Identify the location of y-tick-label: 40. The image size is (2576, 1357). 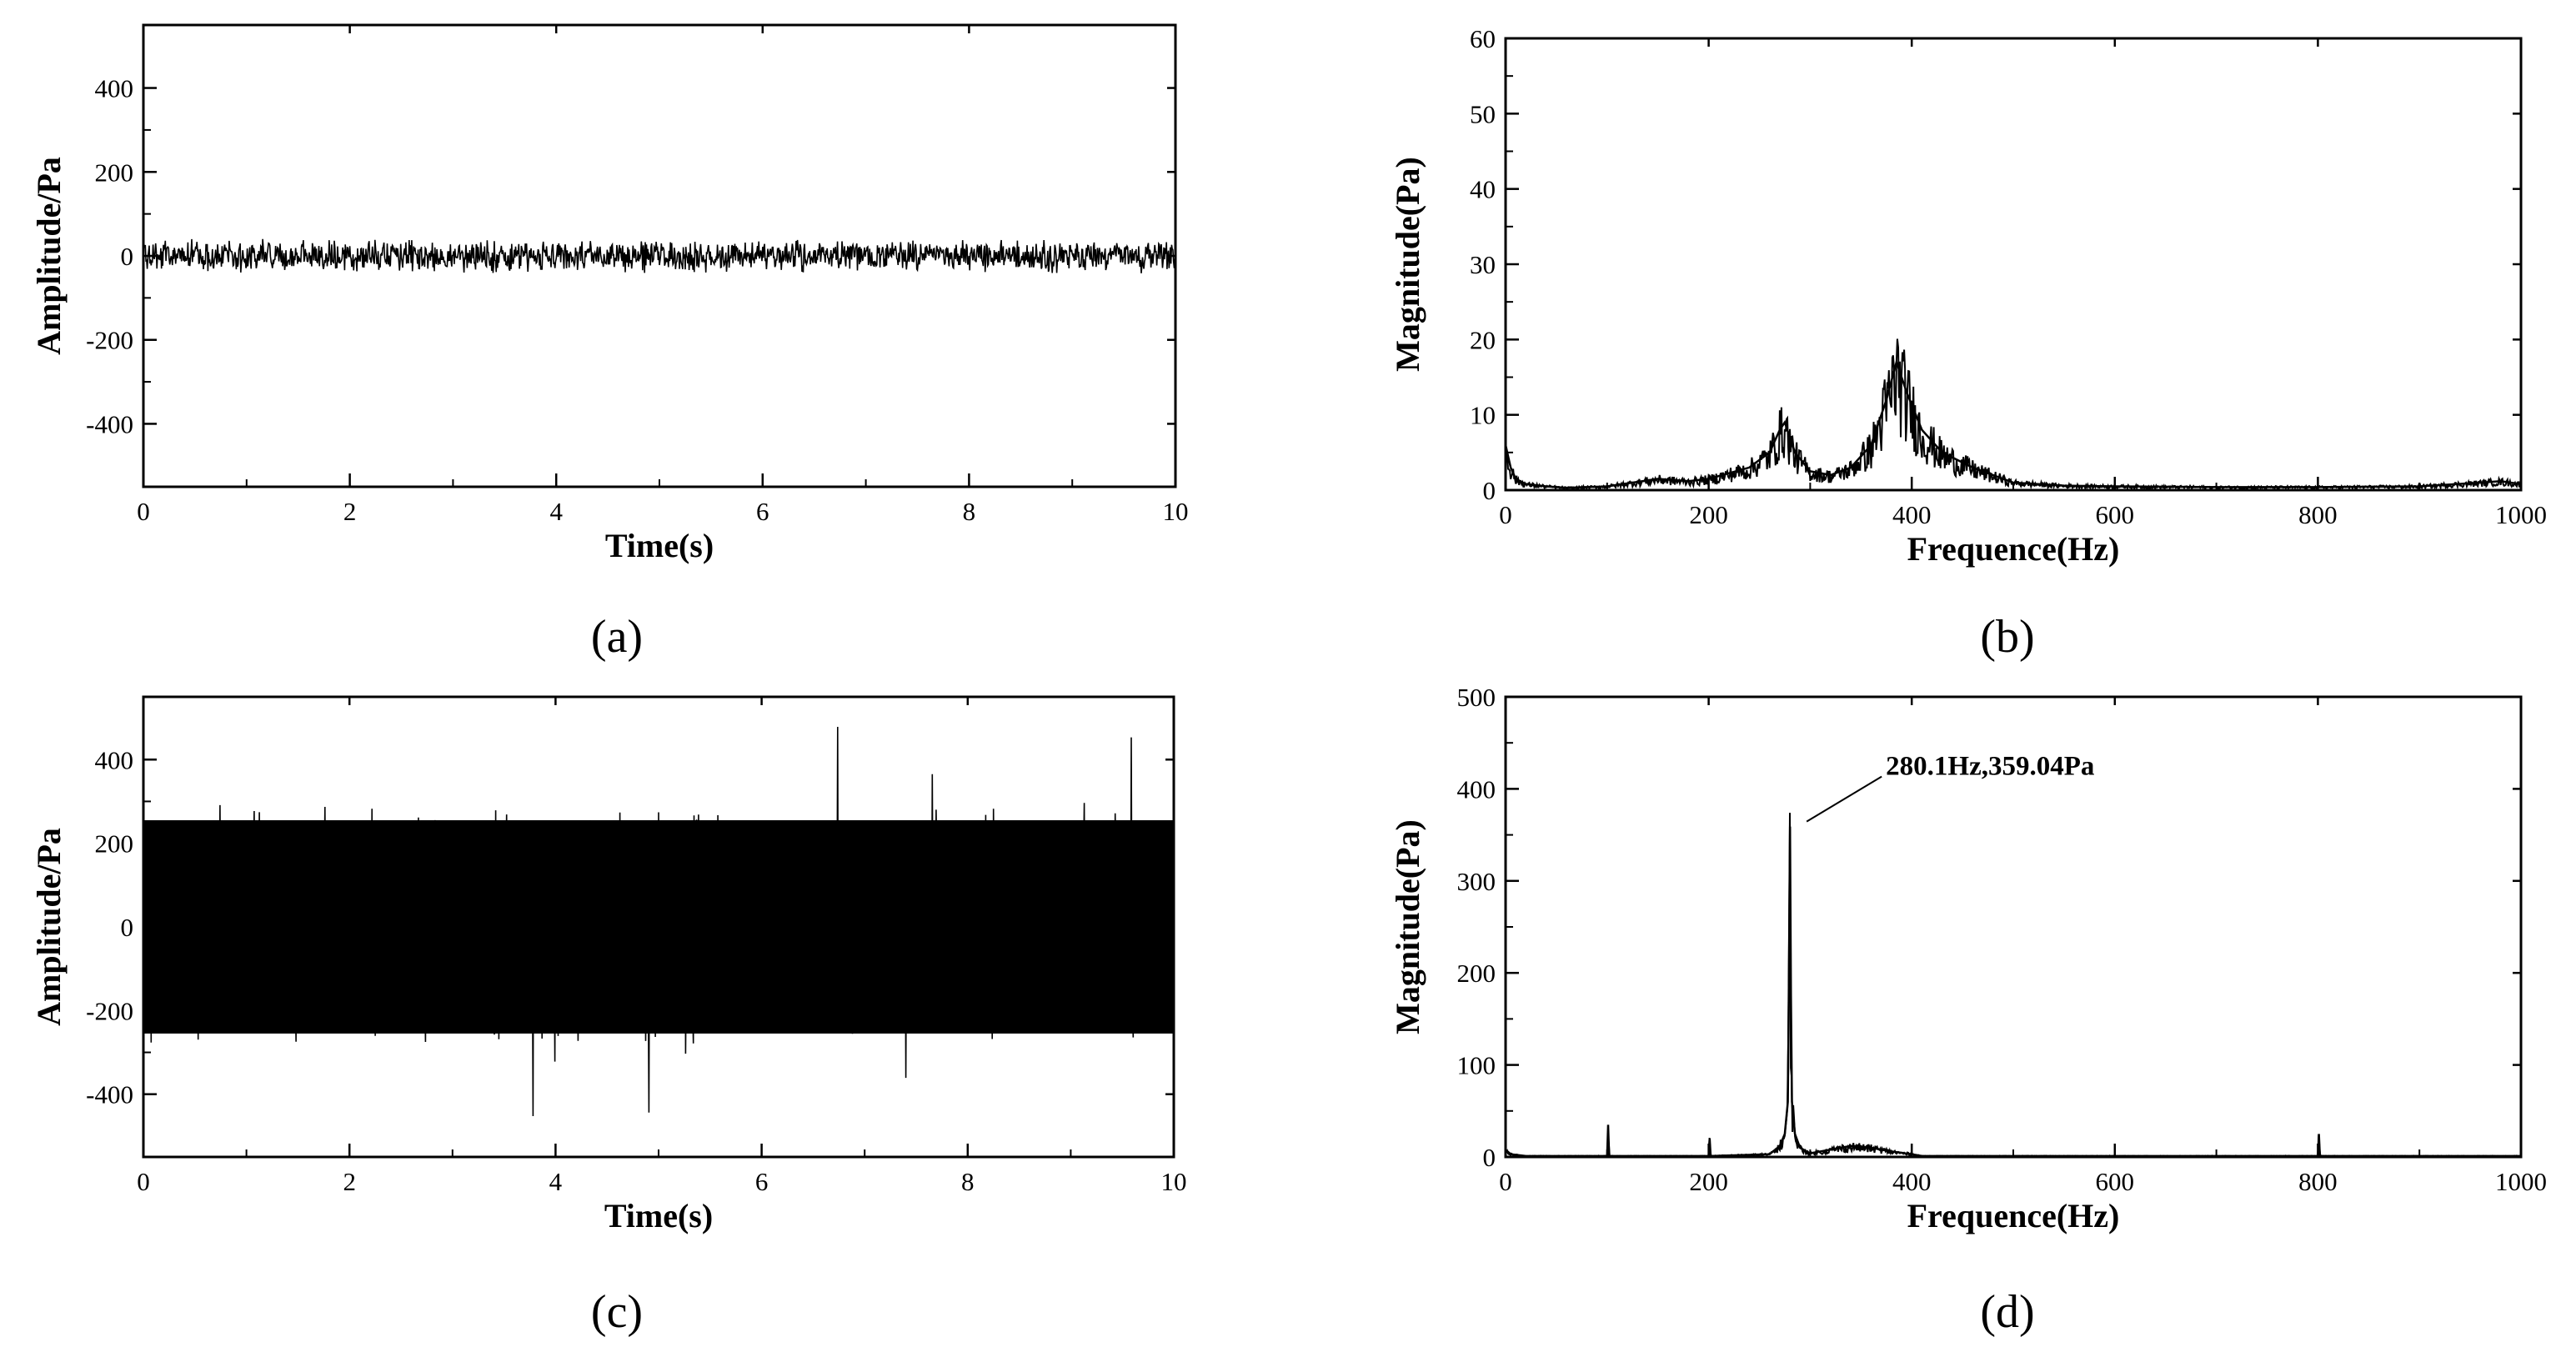
(1483, 189).